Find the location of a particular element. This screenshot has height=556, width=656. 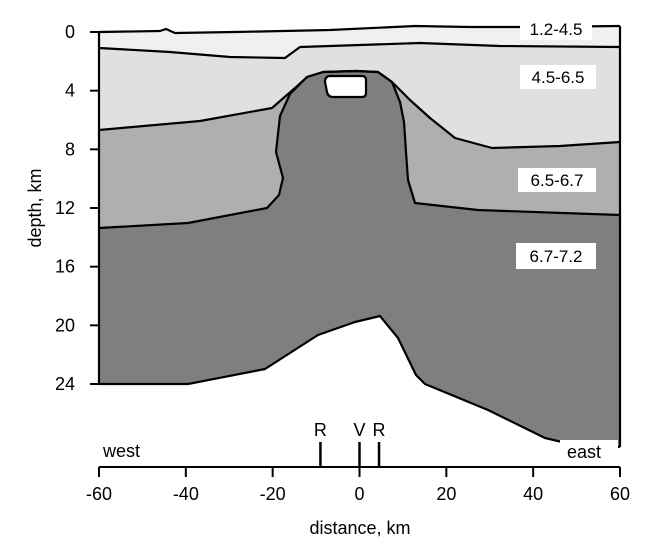

depth-tick-label: 8 is located at coordinates (70, 149).